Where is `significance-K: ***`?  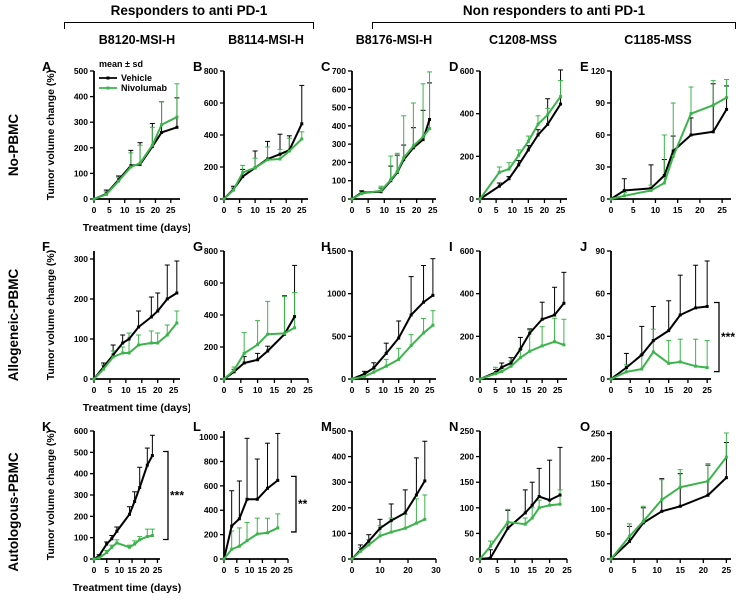 significance-K: *** is located at coordinates (177, 496).